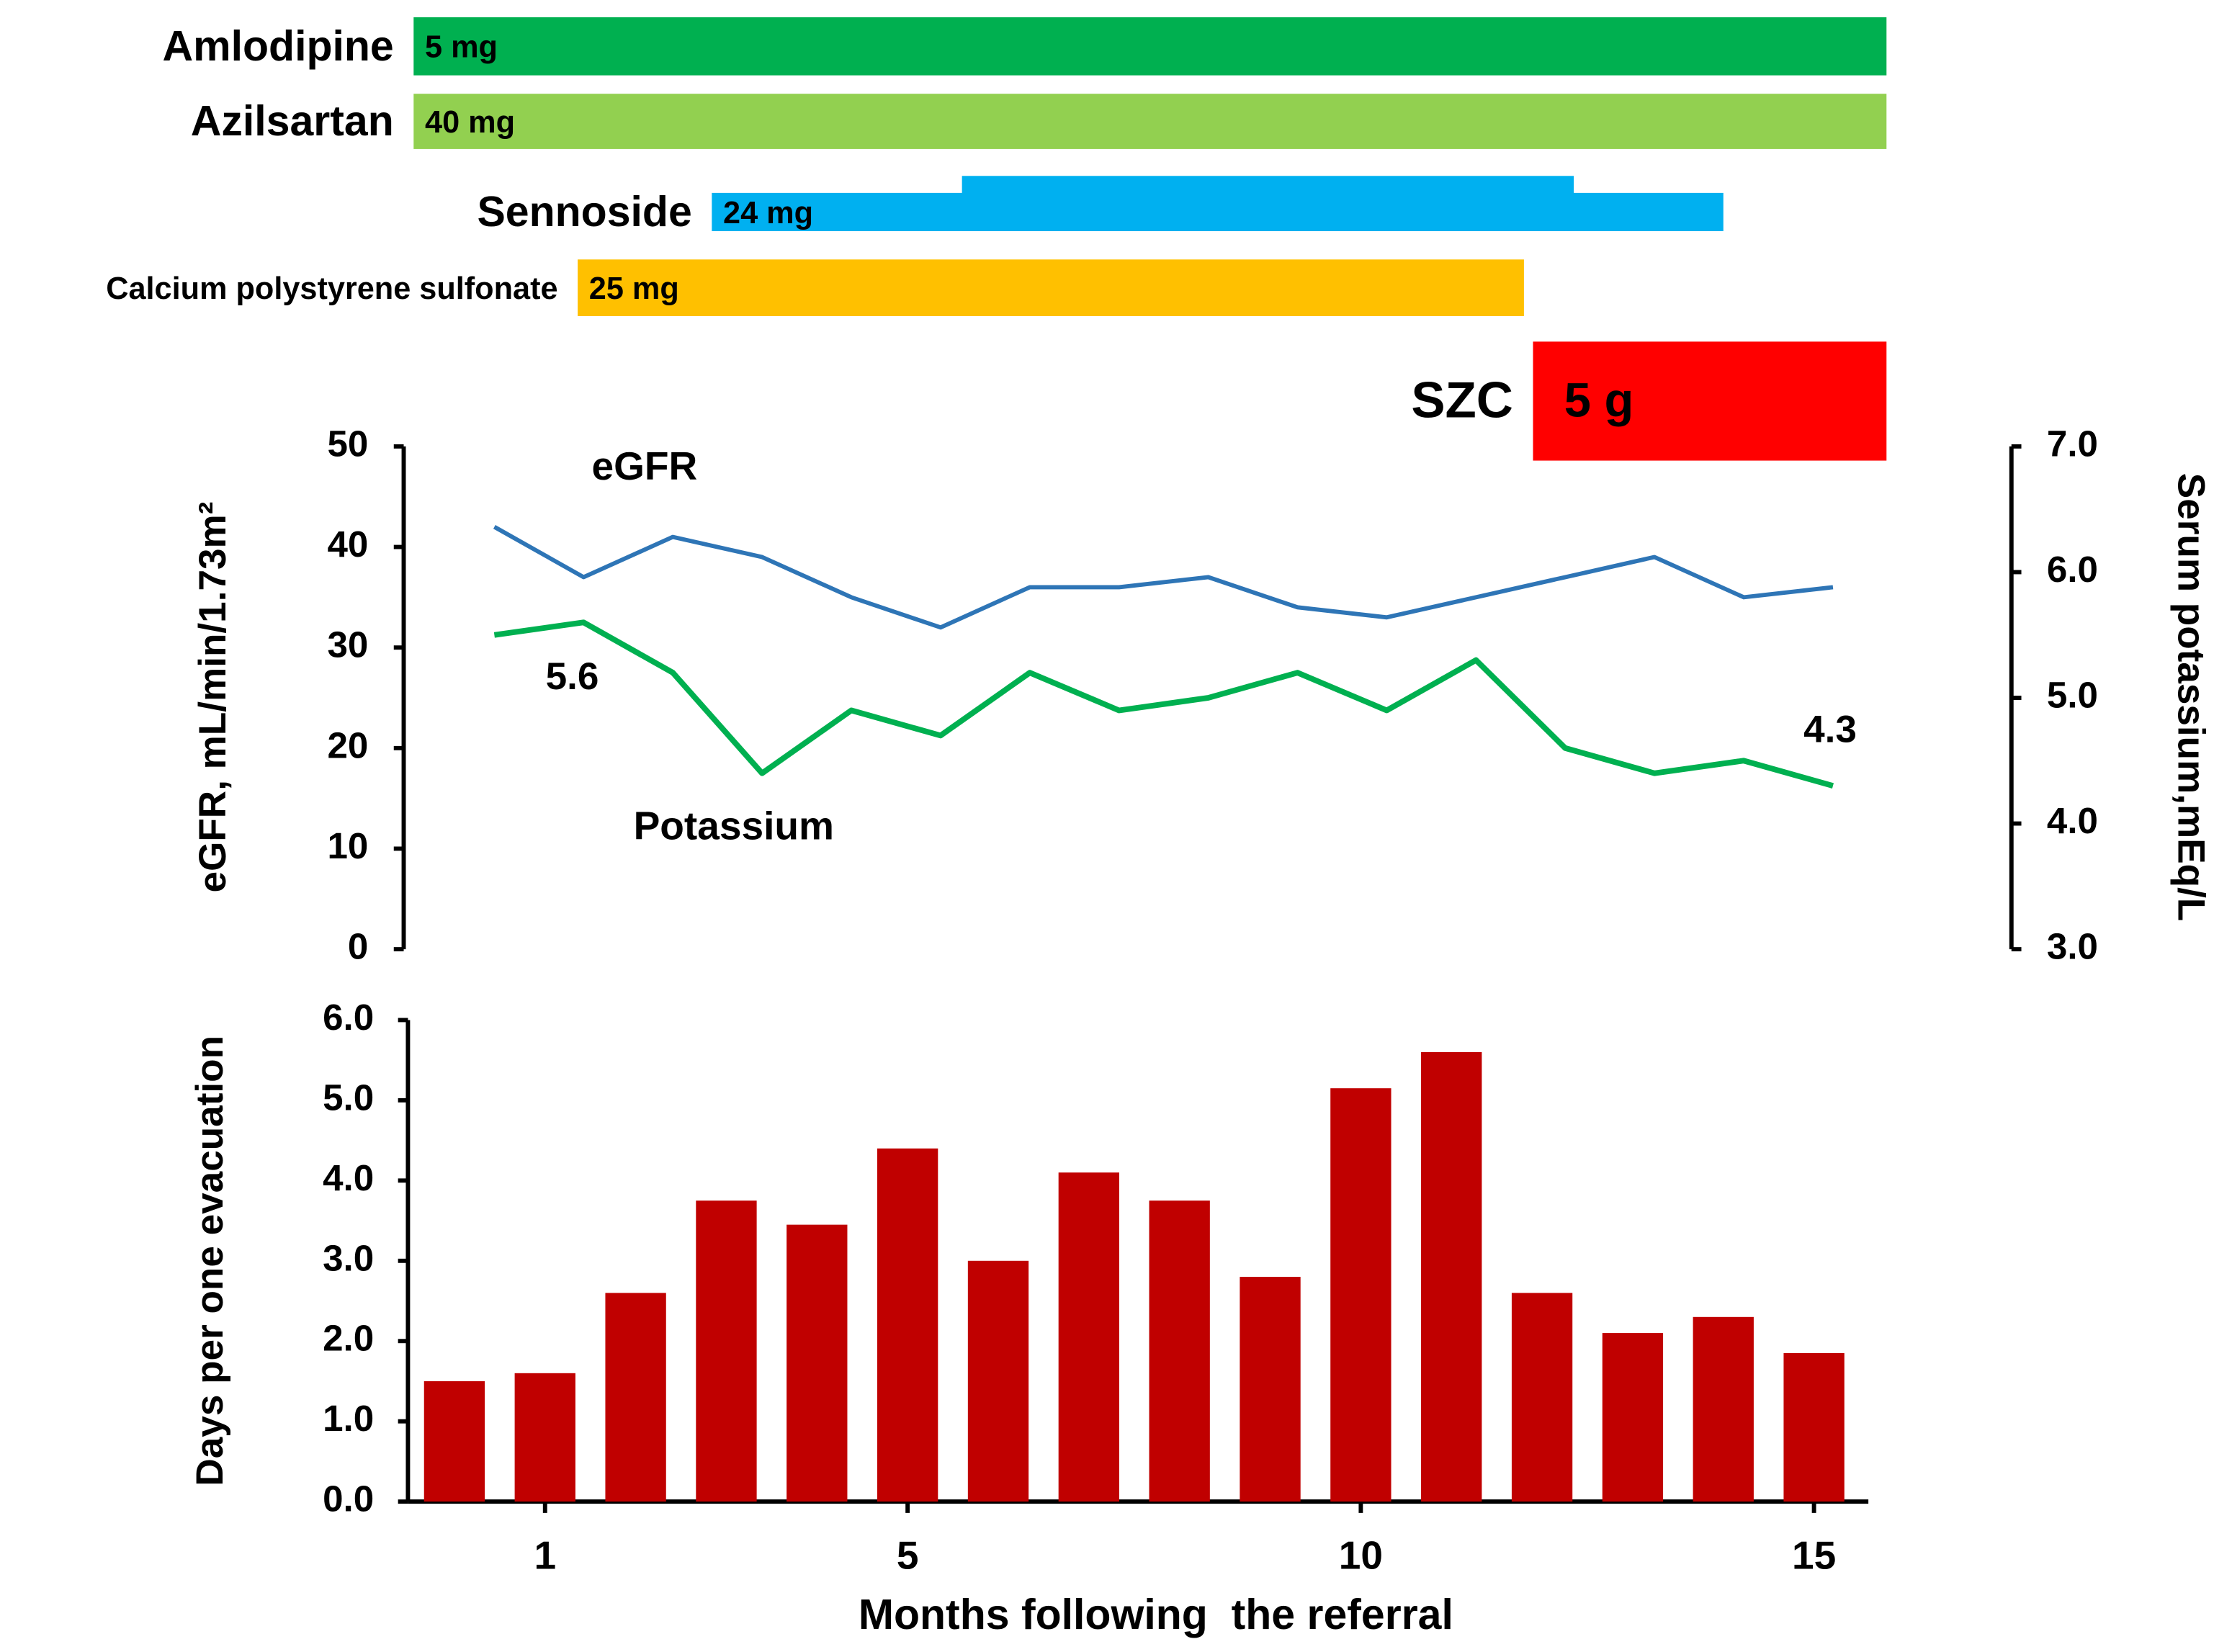 The width and height of the screenshot is (2214, 1652). I want to click on y-tick-label: 4.0, so click(348, 1177).